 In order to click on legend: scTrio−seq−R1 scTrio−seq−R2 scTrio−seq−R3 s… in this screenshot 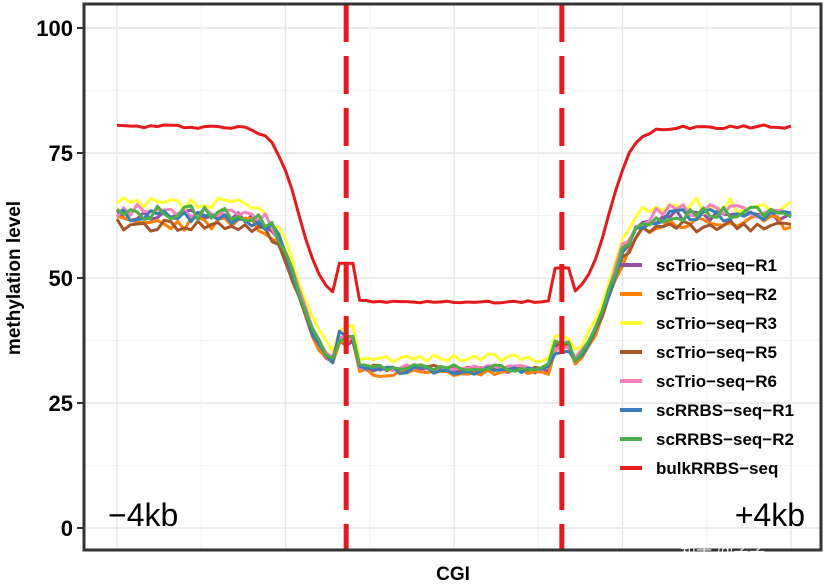, I will do `click(707, 367)`.